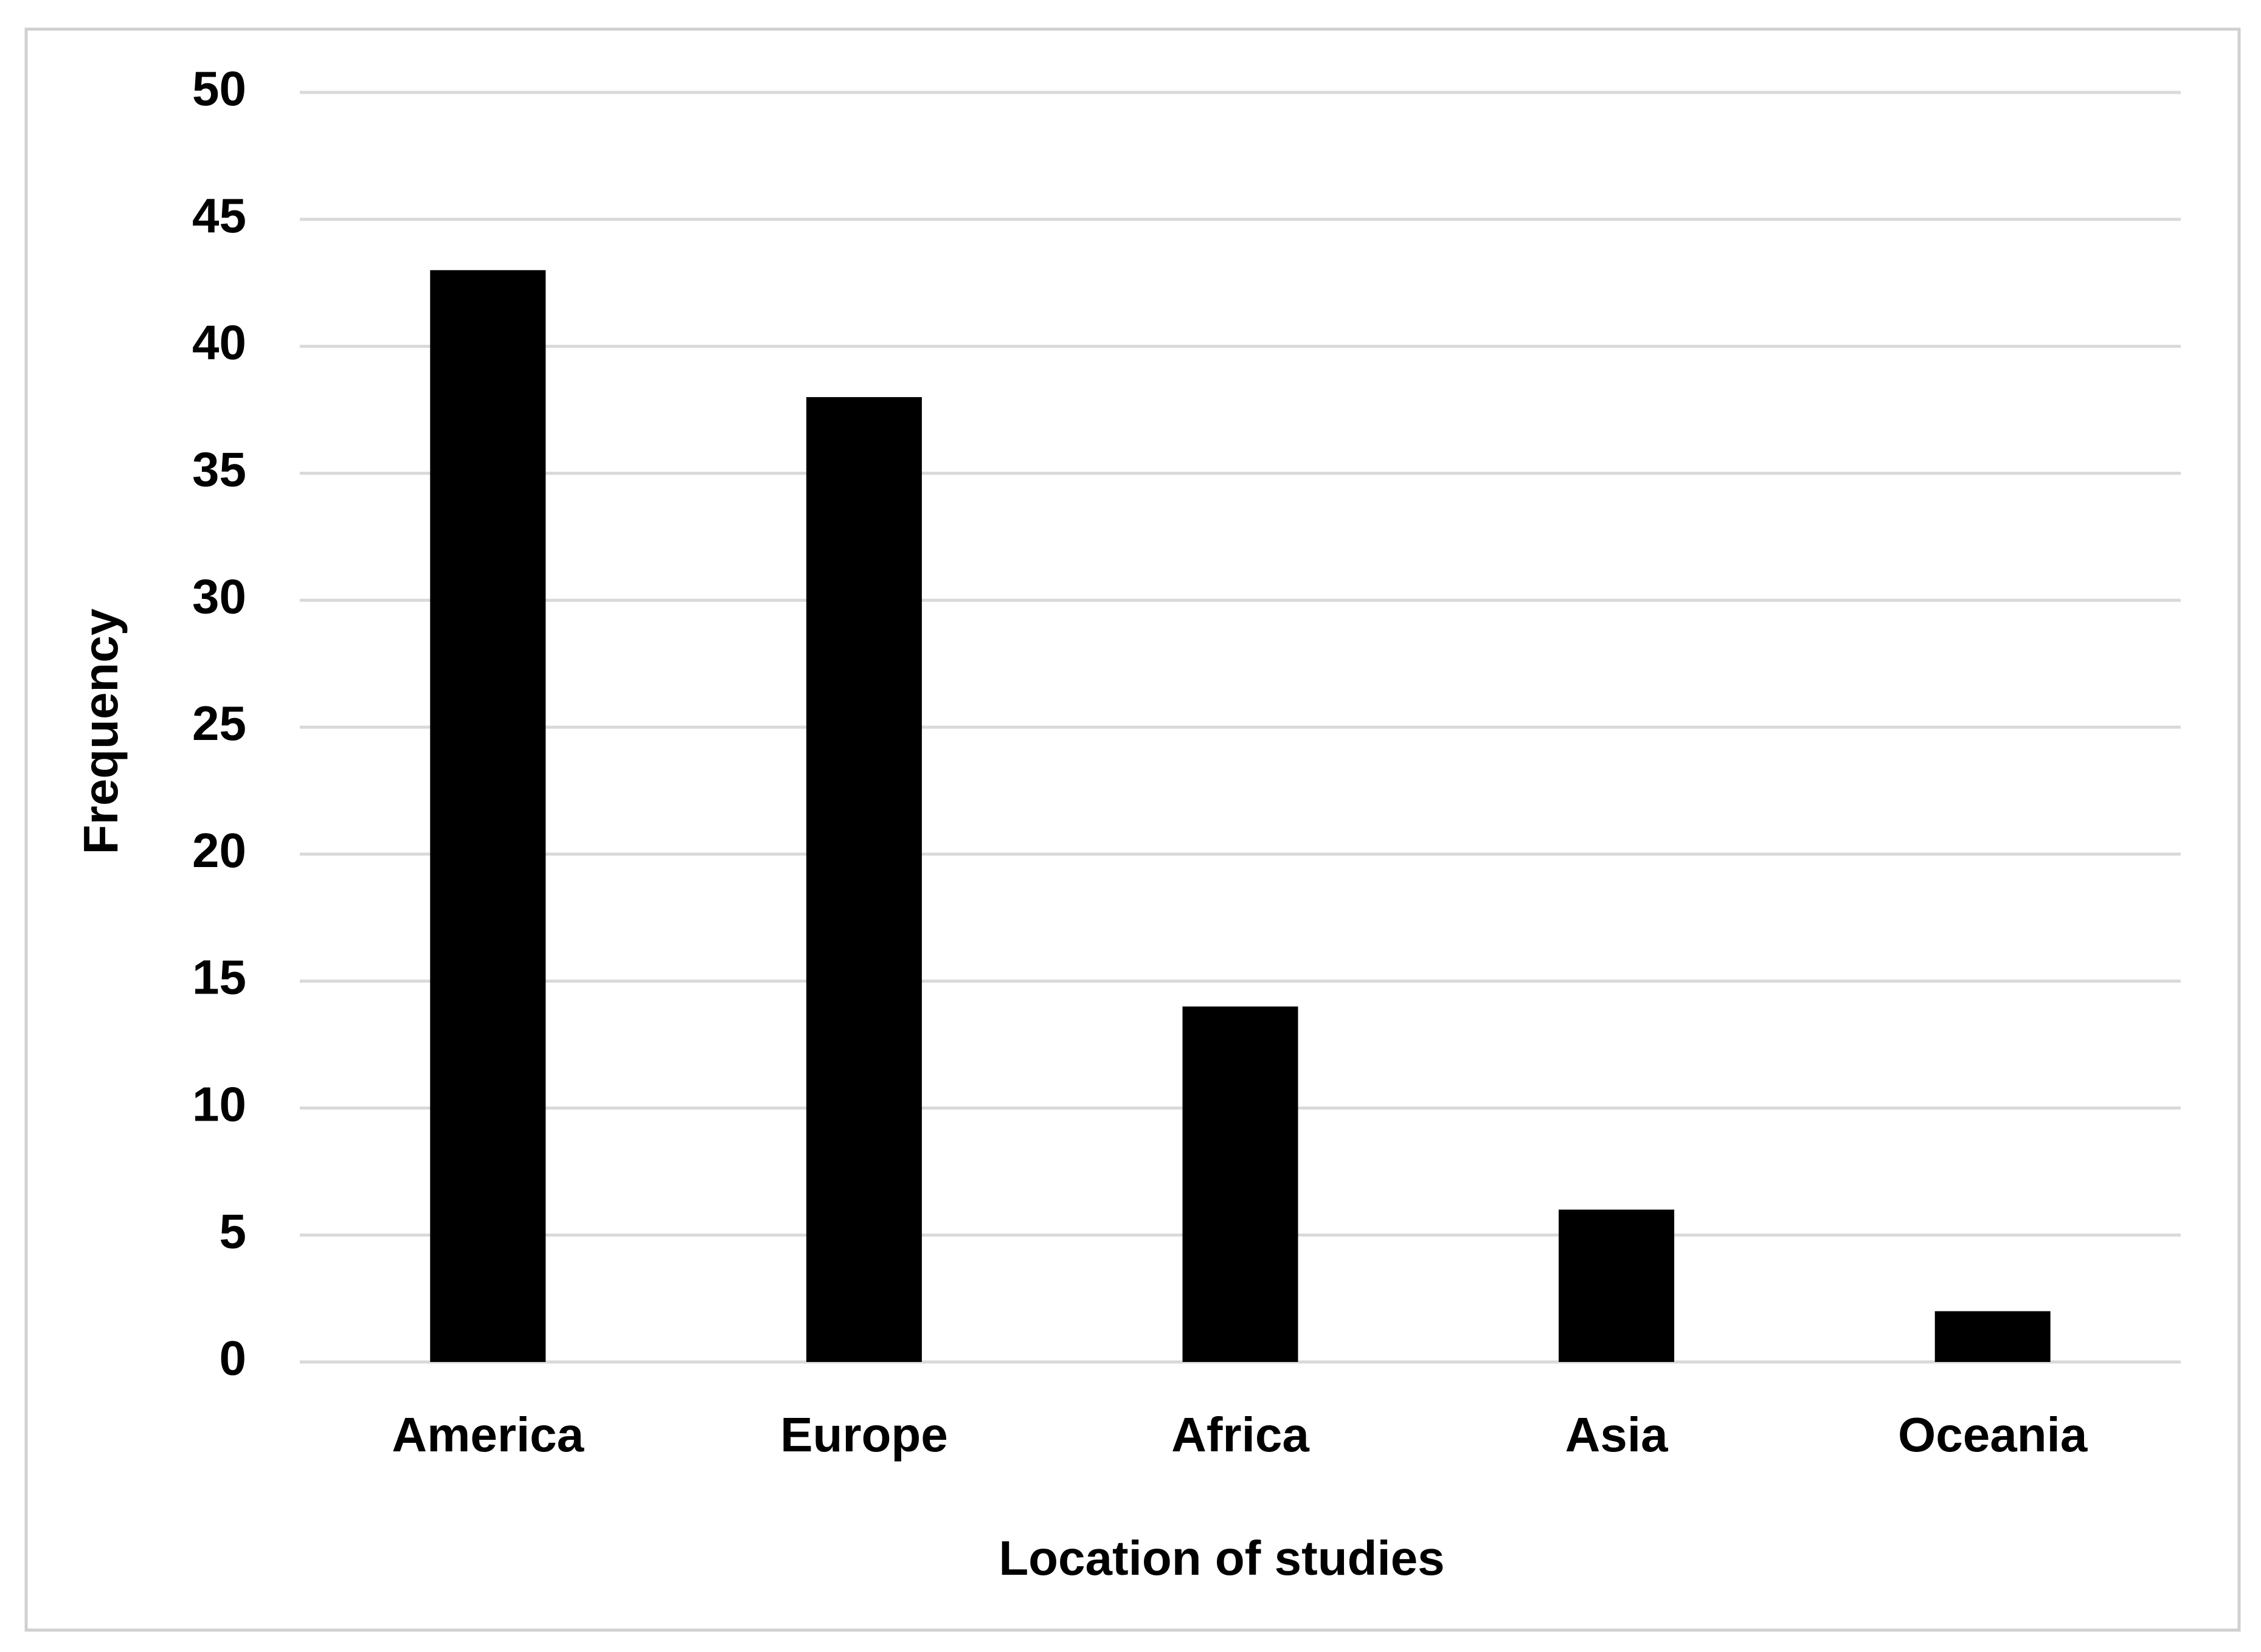 Image resolution: width=2261 pixels, height=1652 pixels. Describe the element at coordinates (219, 343) in the screenshot. I see `y-tick-label: 40` at that location.